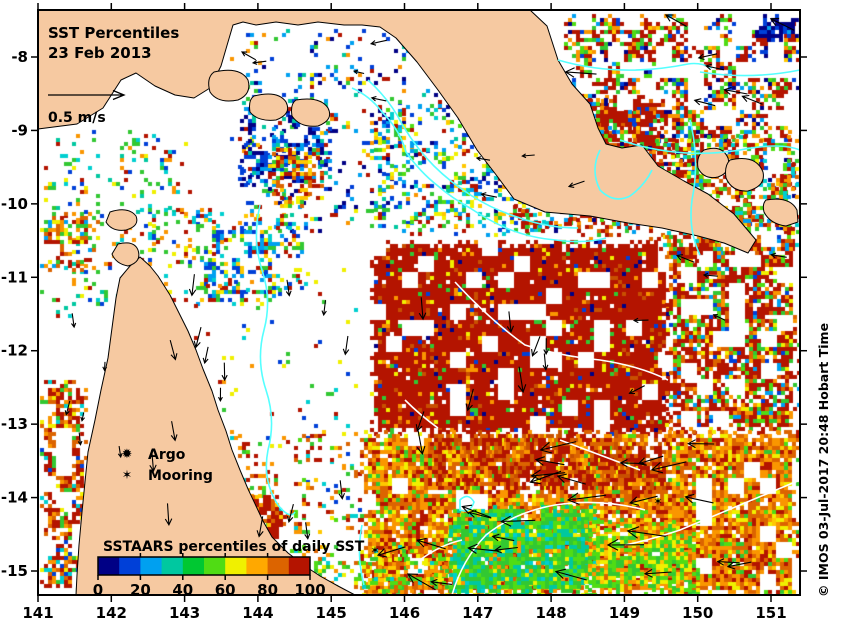  I want to click on map-mooring-markers: ✶✶, so click(516, 526).